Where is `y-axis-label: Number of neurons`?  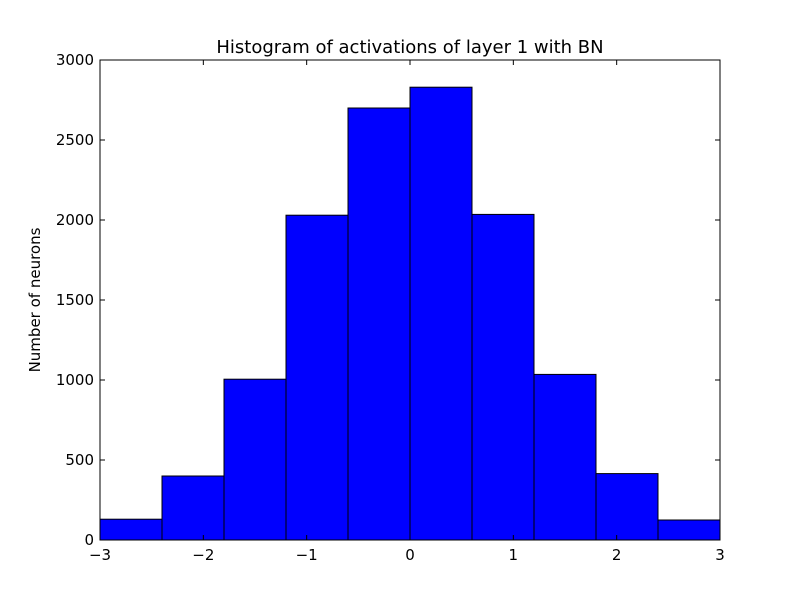 y-axis-label: Number of neurons is located at coordinates (35, 299).